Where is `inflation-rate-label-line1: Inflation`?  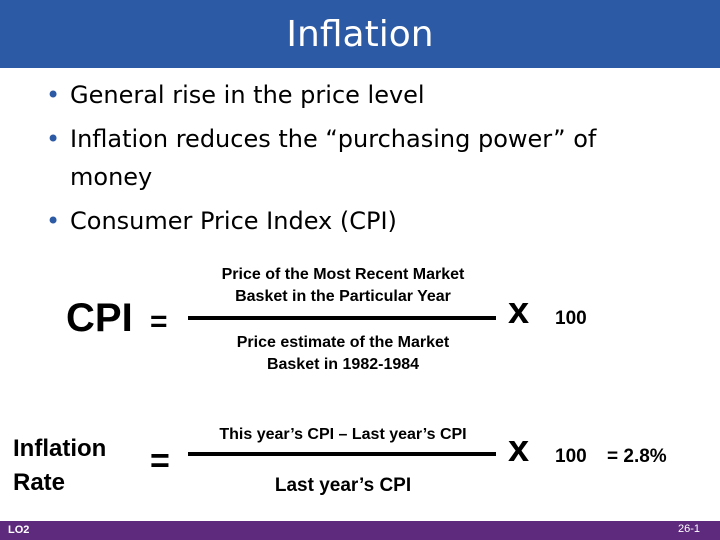 inflation-rate-label-line1: Inflation is located at coordinates (60, 448).